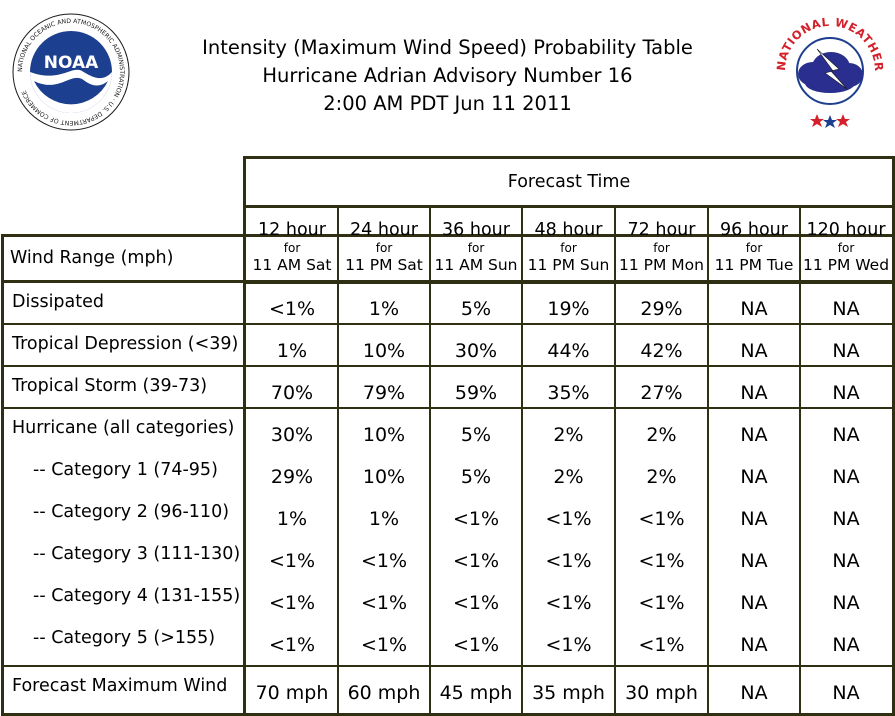 This screenshot has width=895, height=716. I want to click on table-cell-value: 29%, so click(292, 477).